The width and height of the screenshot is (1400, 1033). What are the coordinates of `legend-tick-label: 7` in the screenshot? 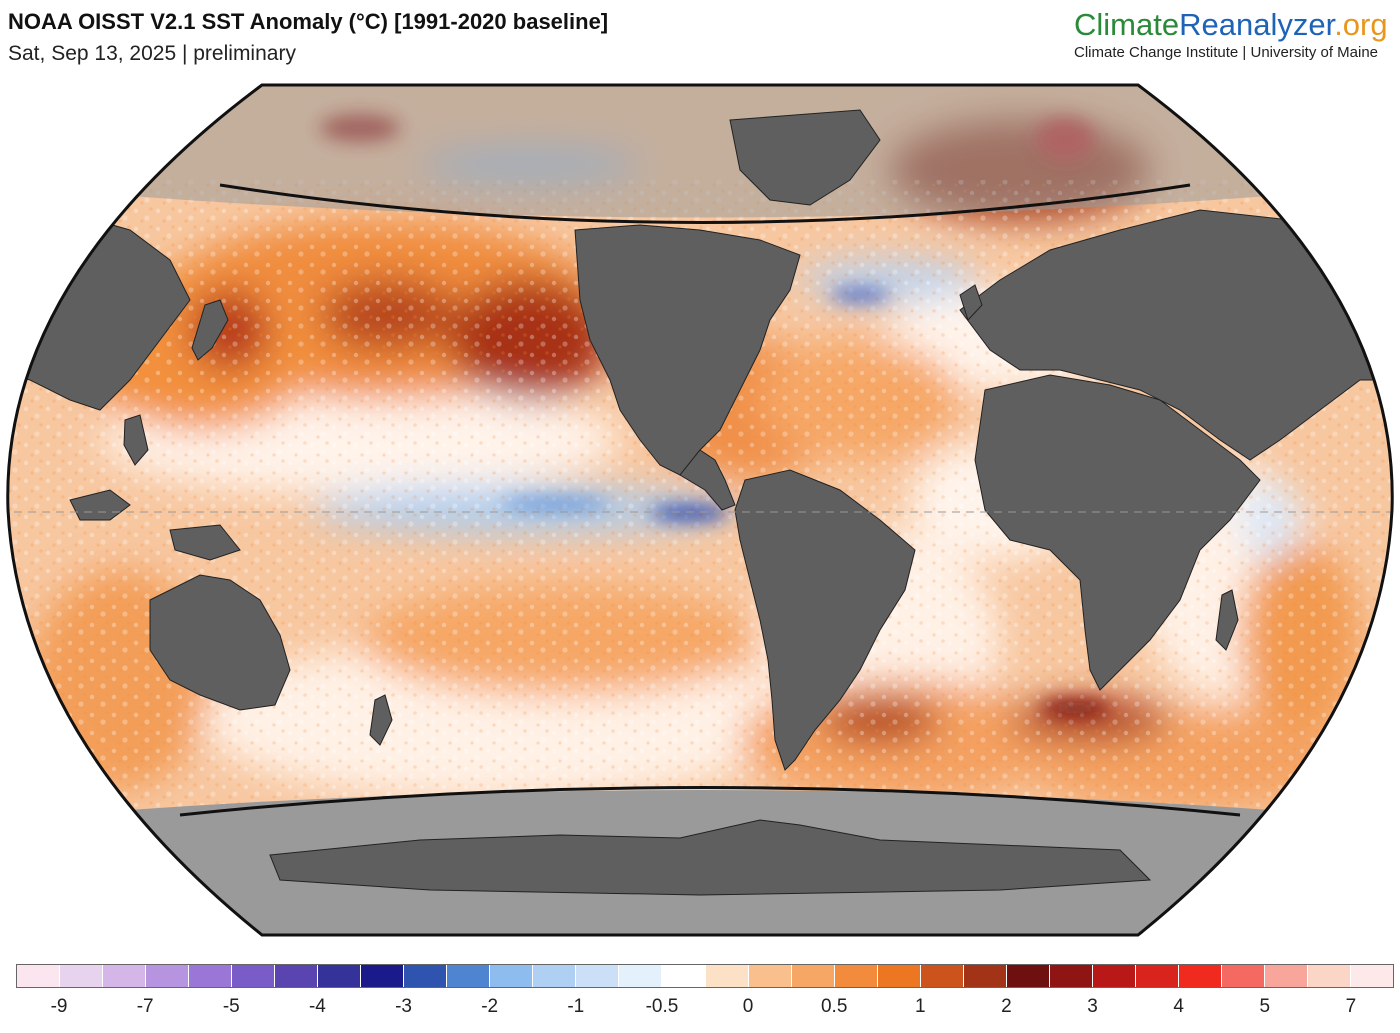 It's located at (1351, 1006).